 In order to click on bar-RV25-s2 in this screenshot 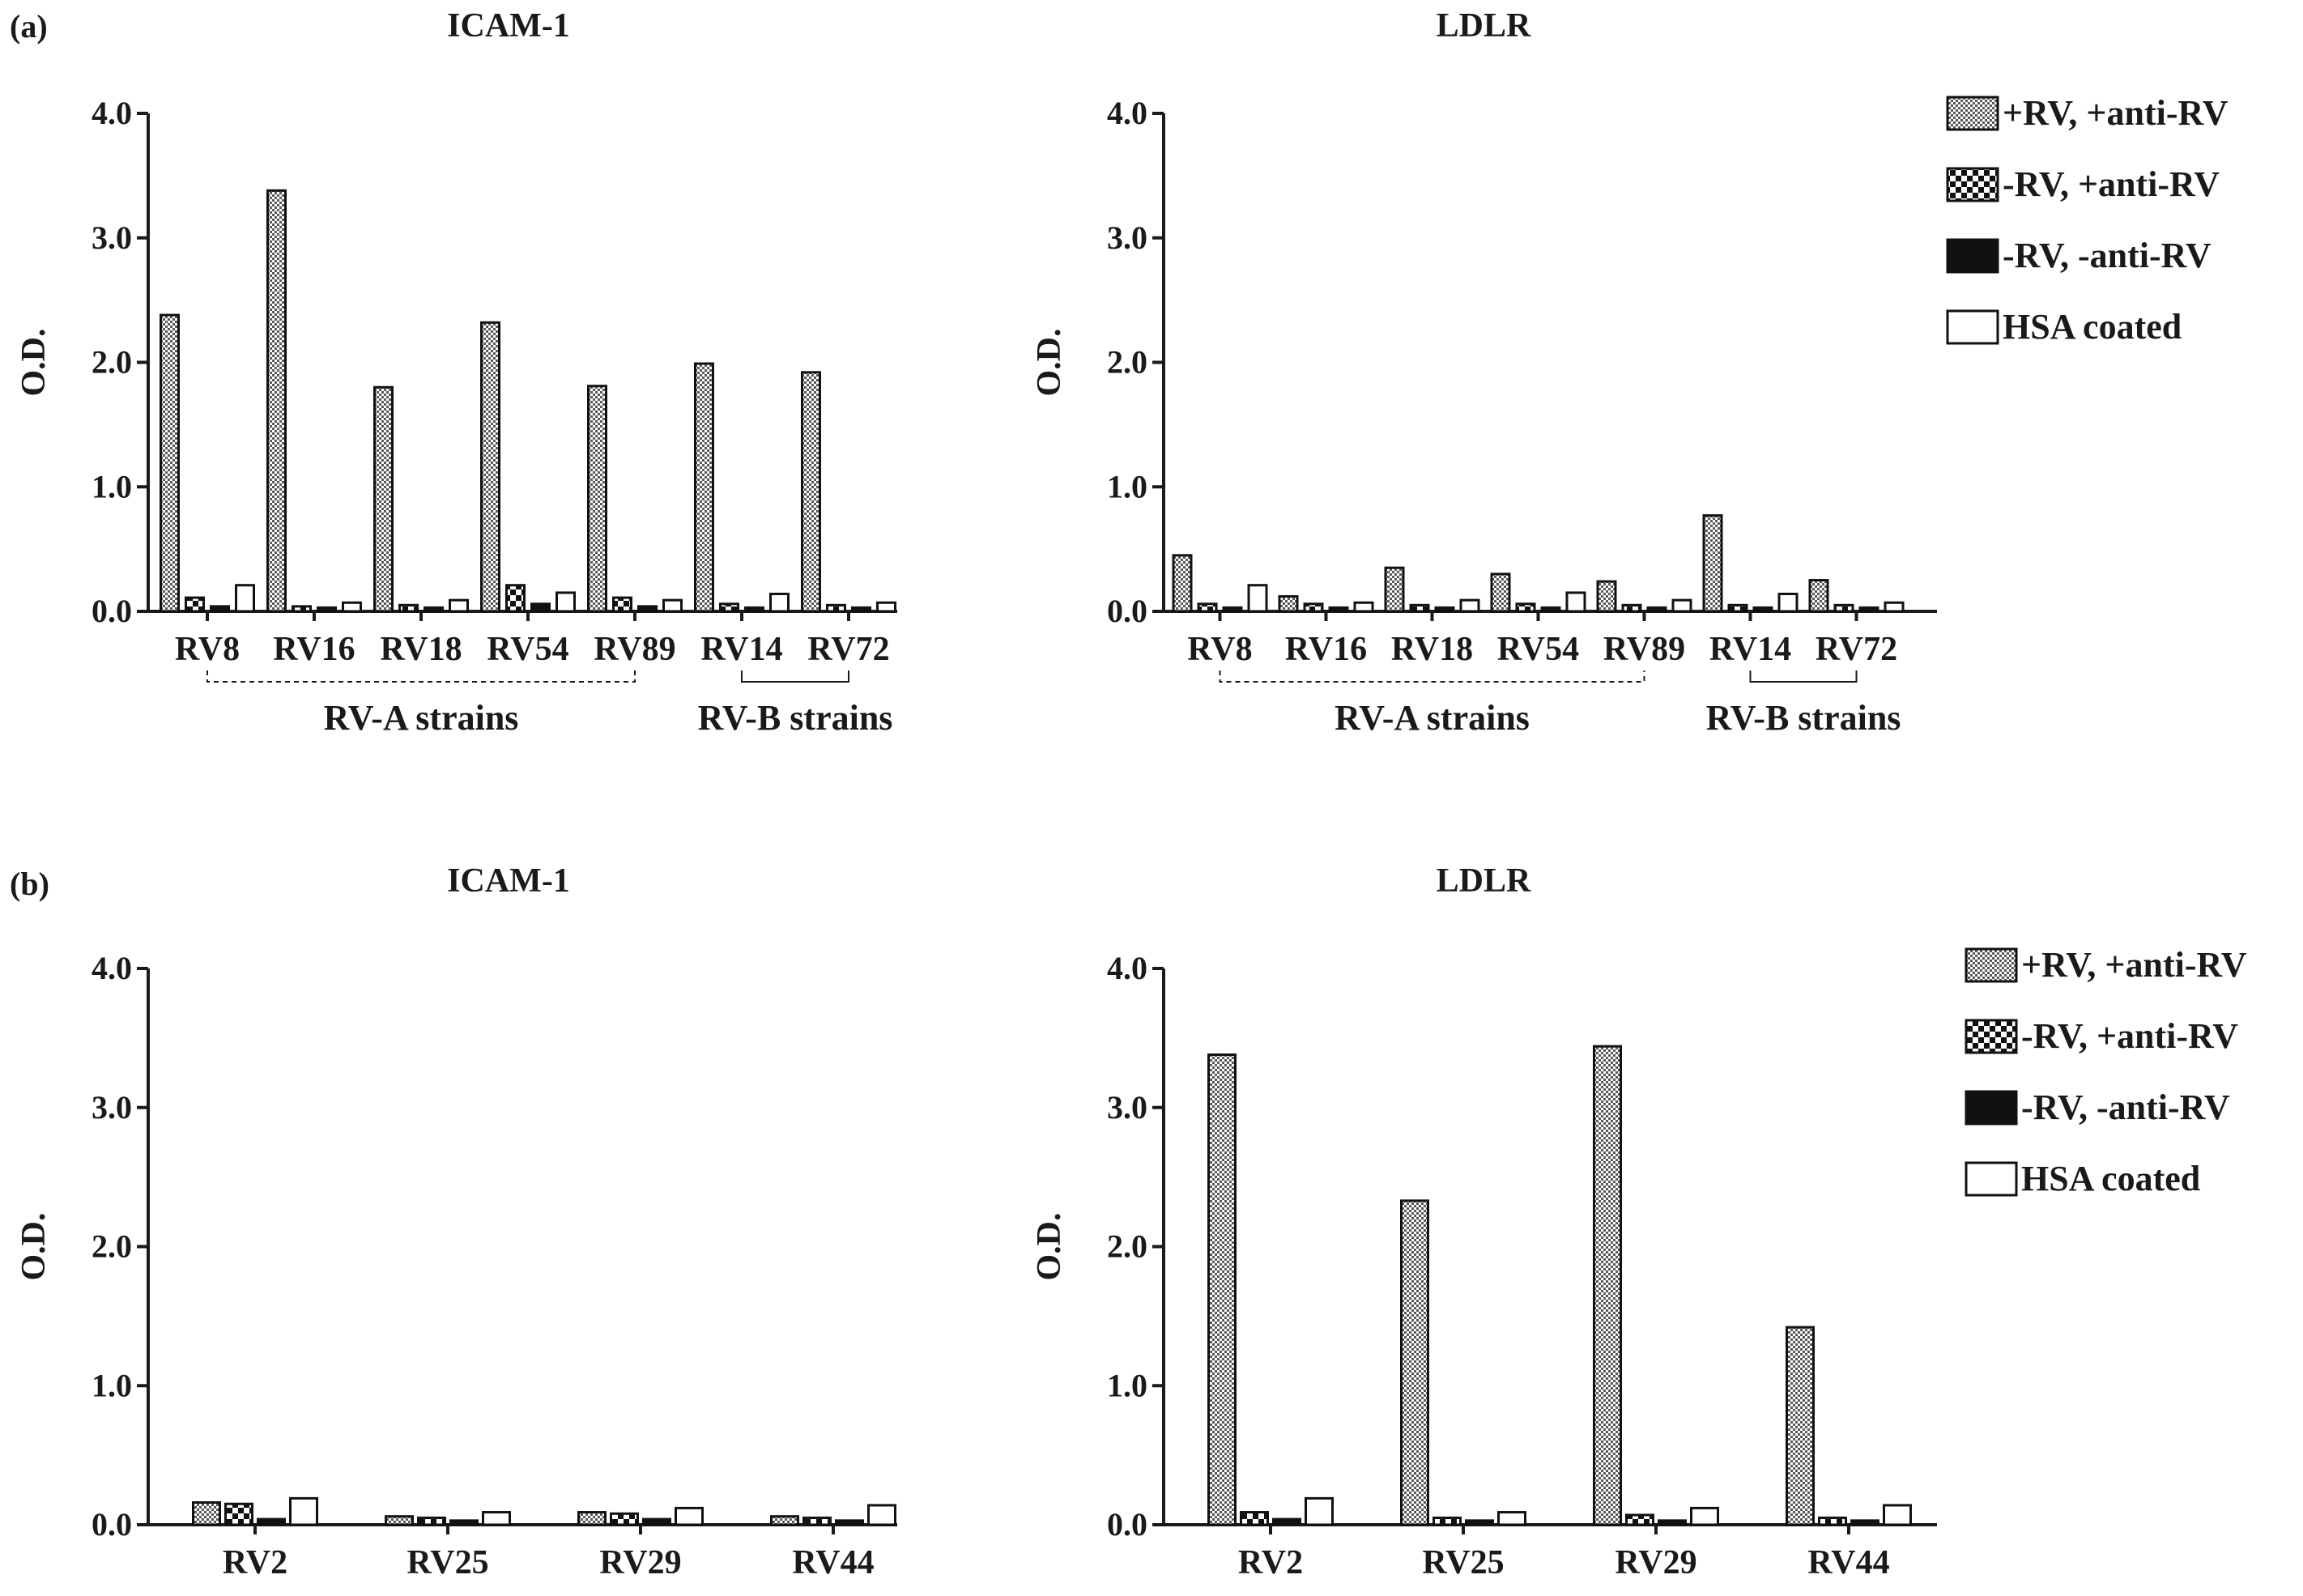, I will do `click(431, 1521)`.